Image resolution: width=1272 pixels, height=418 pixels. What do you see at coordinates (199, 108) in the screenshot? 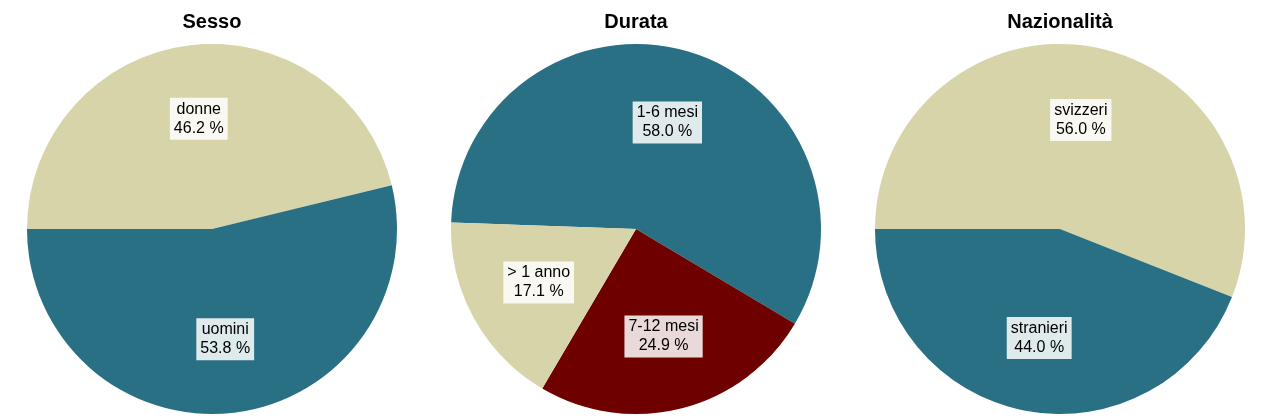
I see `slice-label: donne` at bounding box center [199, 108].